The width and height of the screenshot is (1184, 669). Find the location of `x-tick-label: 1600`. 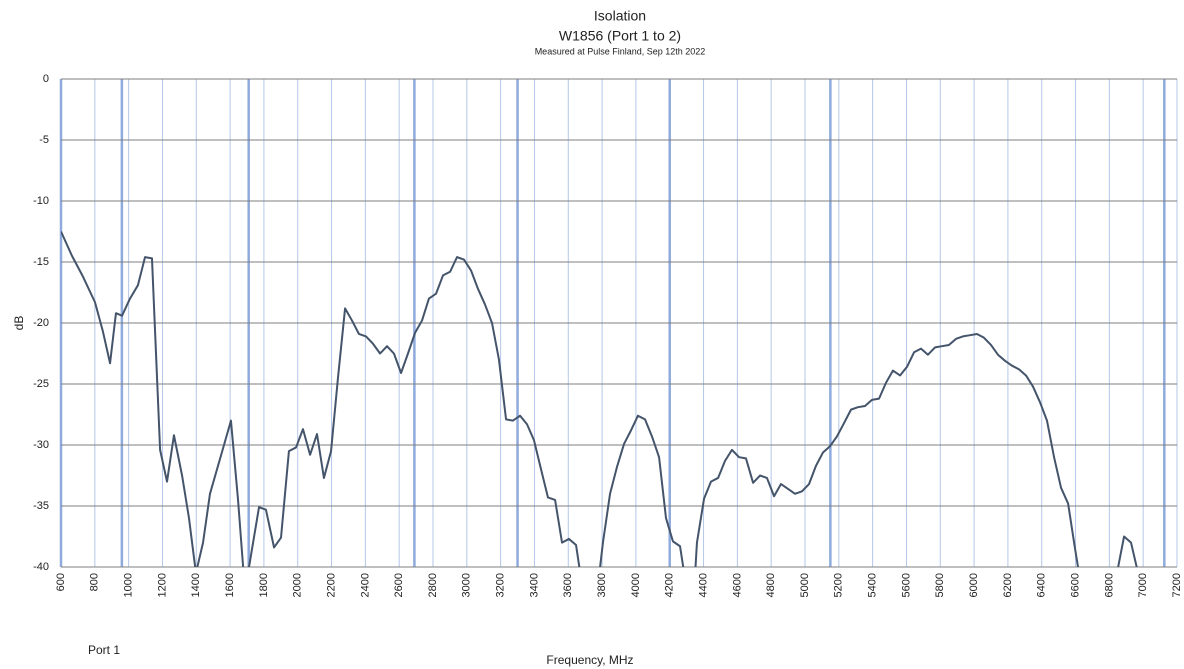

x-tick-label: 1600 is located at coordinates (230, 585).